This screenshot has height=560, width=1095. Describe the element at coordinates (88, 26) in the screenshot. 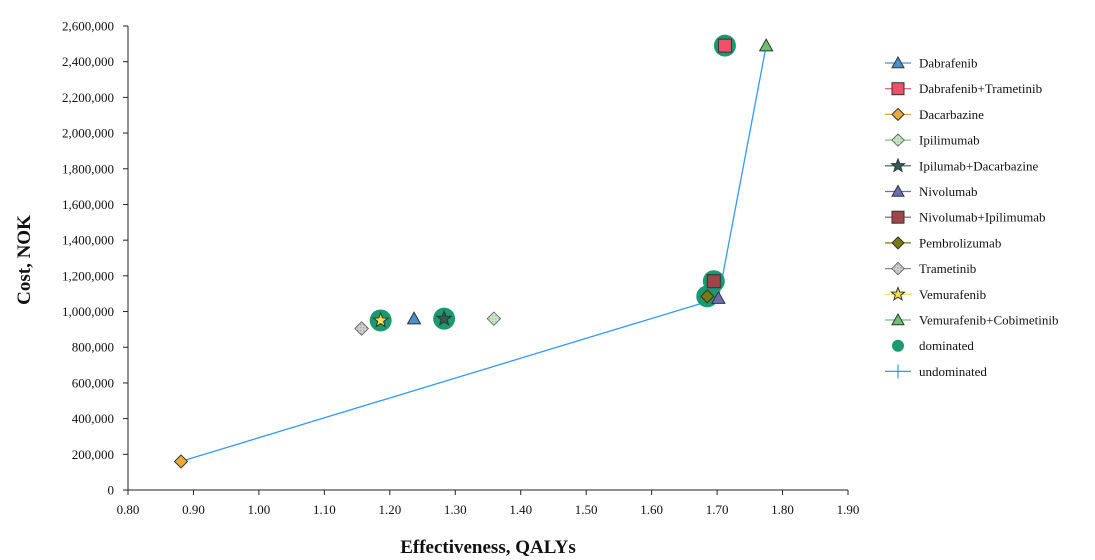

I see `y-tick-label: 2,600,000` at that location.